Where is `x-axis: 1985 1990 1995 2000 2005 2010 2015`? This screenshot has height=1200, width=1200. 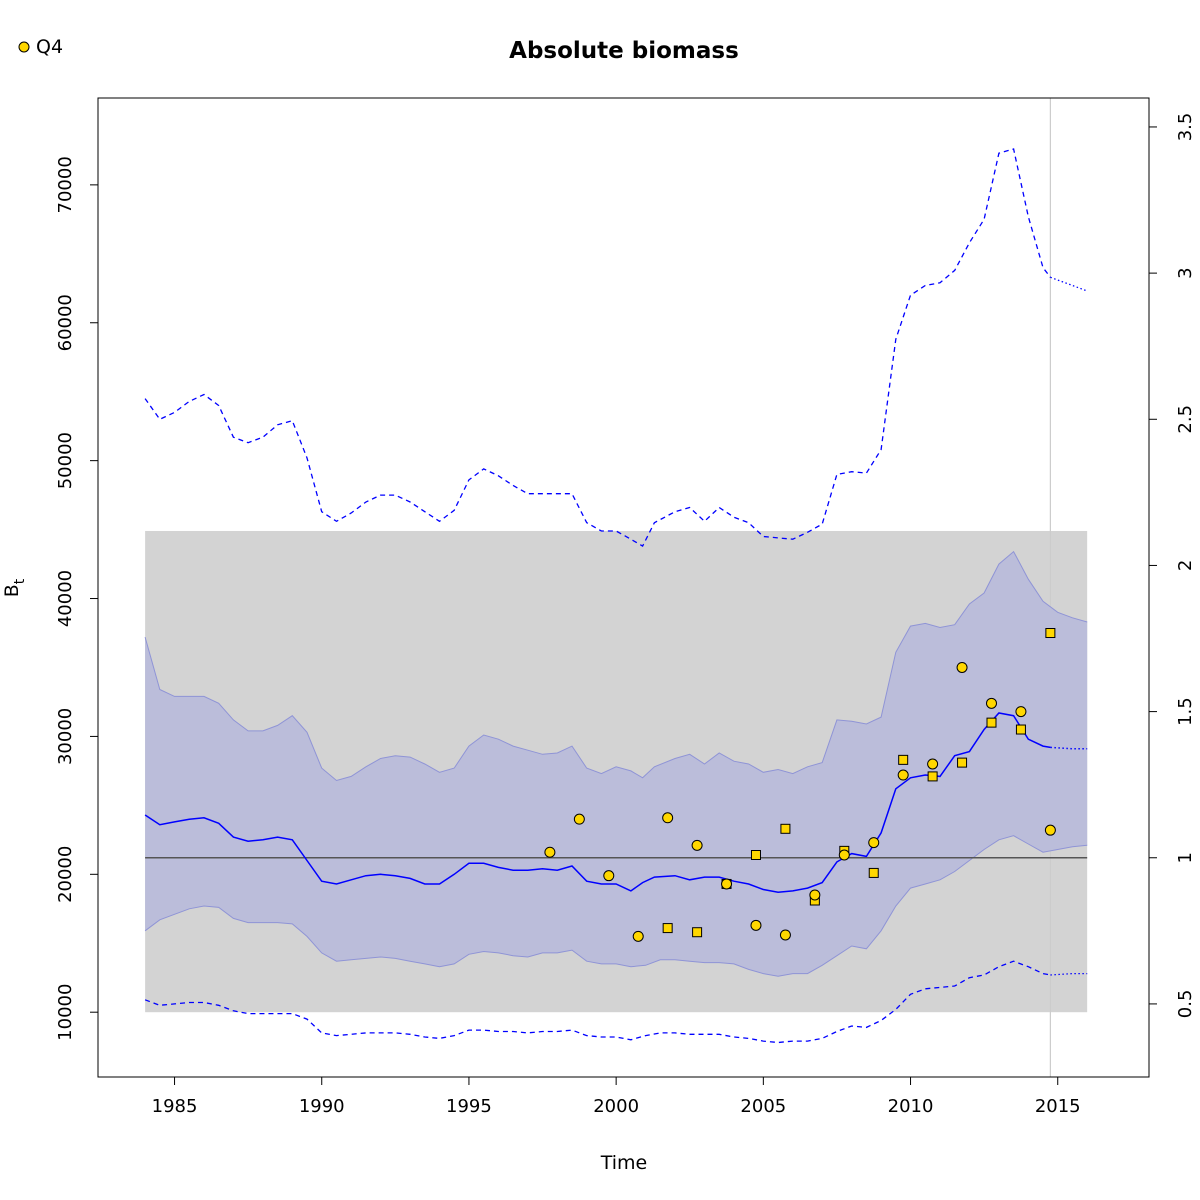
x-axis: 1985 1990 1995 2000 2005 2010 2015 is located at coordinates (616, 1096).